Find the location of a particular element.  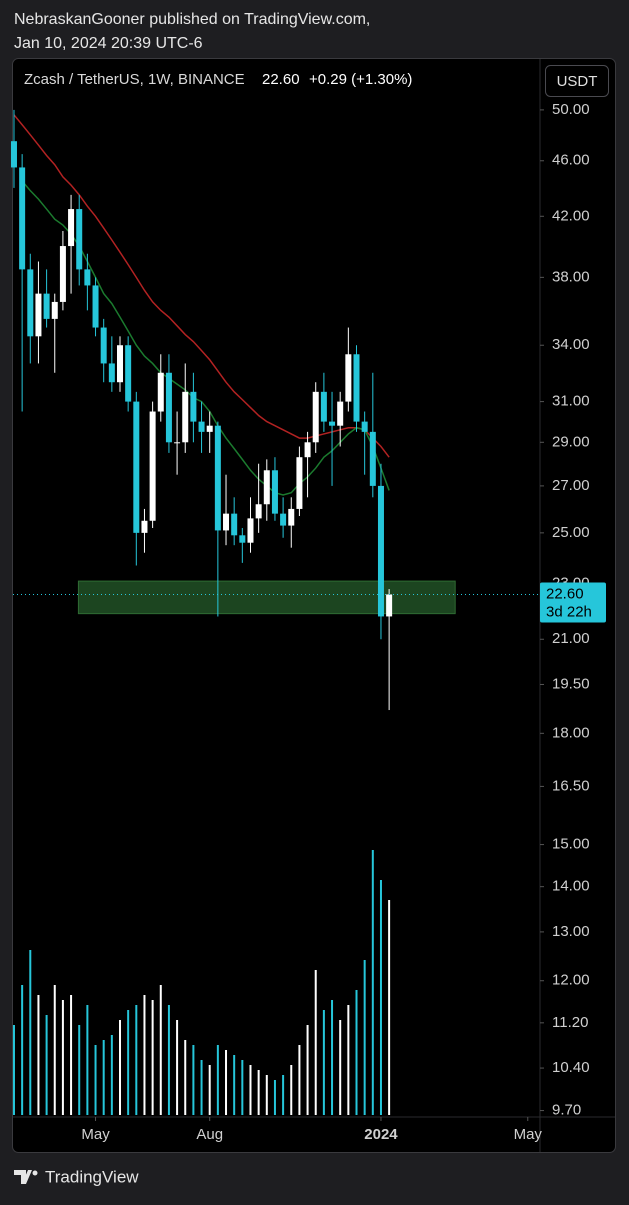

y-tick-label: 19.50 is located at coordinates (571, 683).